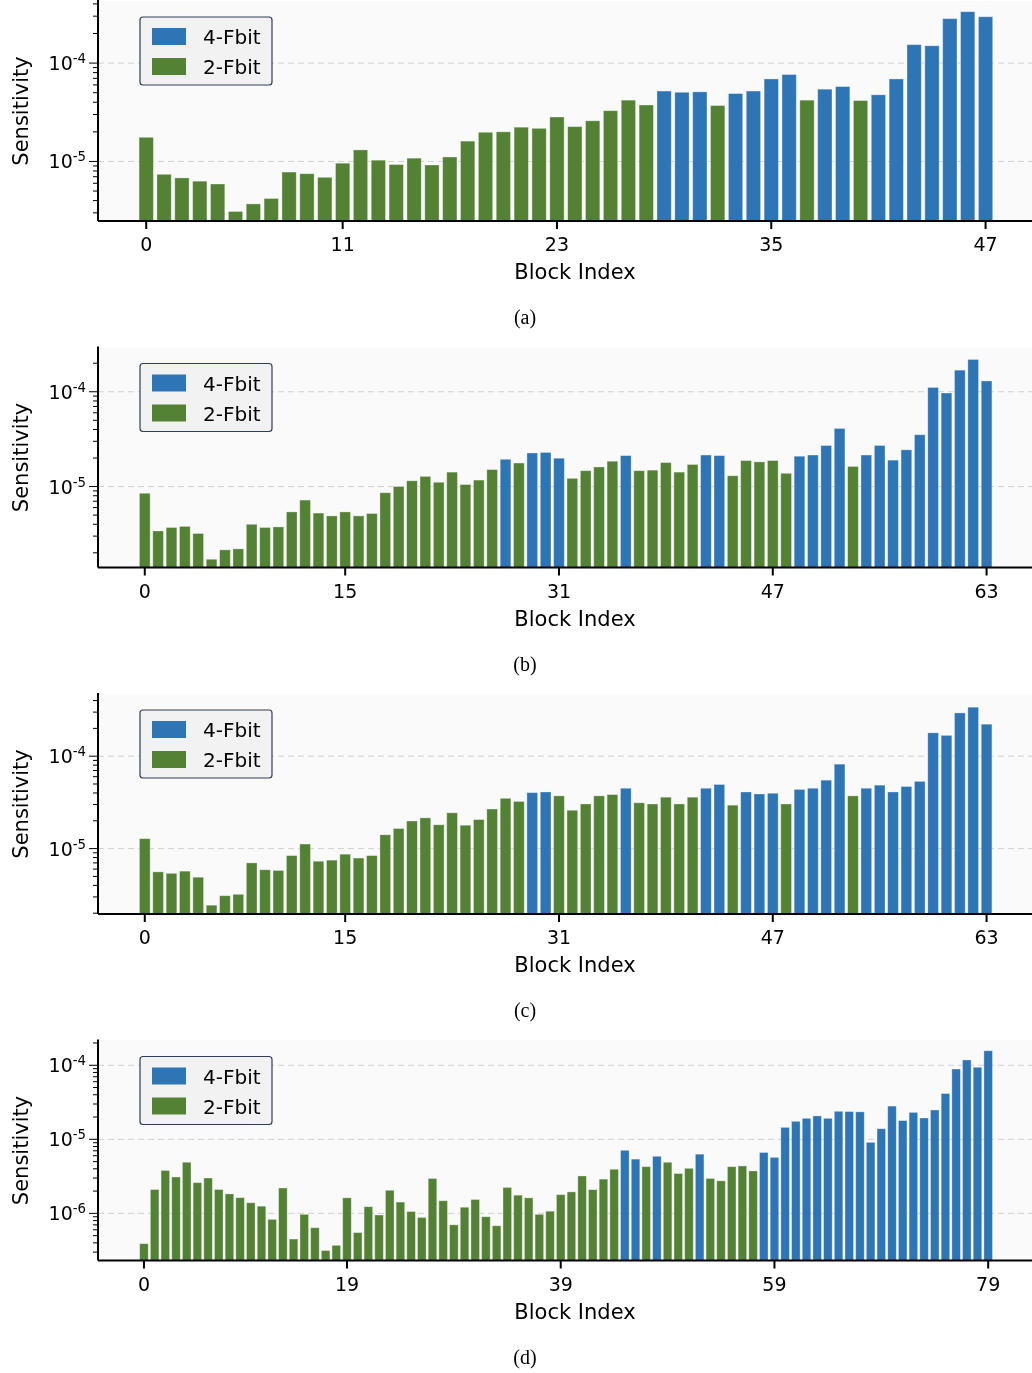  What do you see at coordinates (525, 1357) in the screenshot?
I see `text: (d)` at bounding box center [525, 1357].